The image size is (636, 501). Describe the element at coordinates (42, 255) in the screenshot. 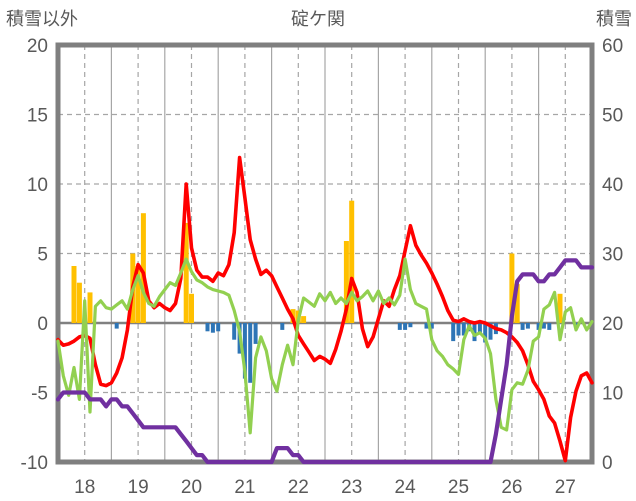

I see `left-axis-tick-label: 5` at that location.